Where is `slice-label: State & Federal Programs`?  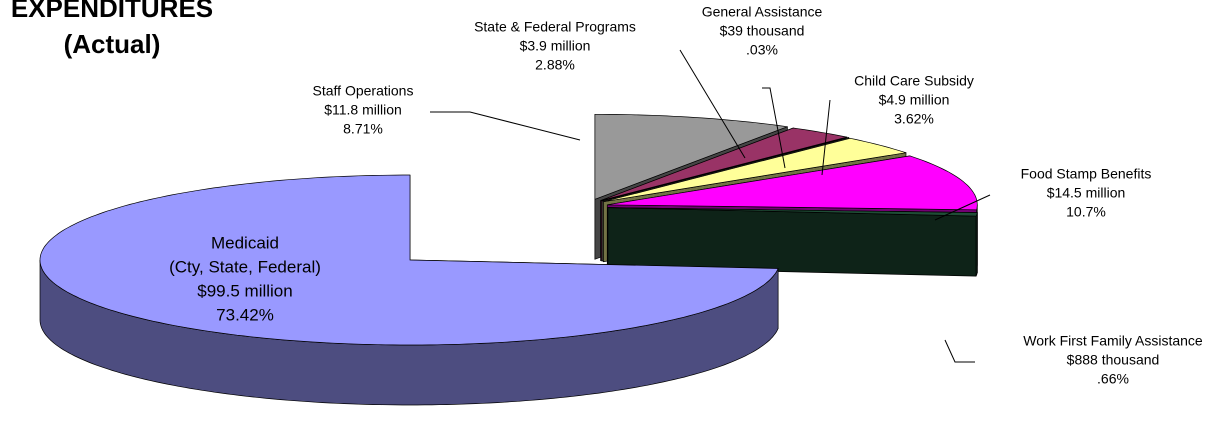
slice-label: State & Federal Programs is located at coordinates (555, 27).